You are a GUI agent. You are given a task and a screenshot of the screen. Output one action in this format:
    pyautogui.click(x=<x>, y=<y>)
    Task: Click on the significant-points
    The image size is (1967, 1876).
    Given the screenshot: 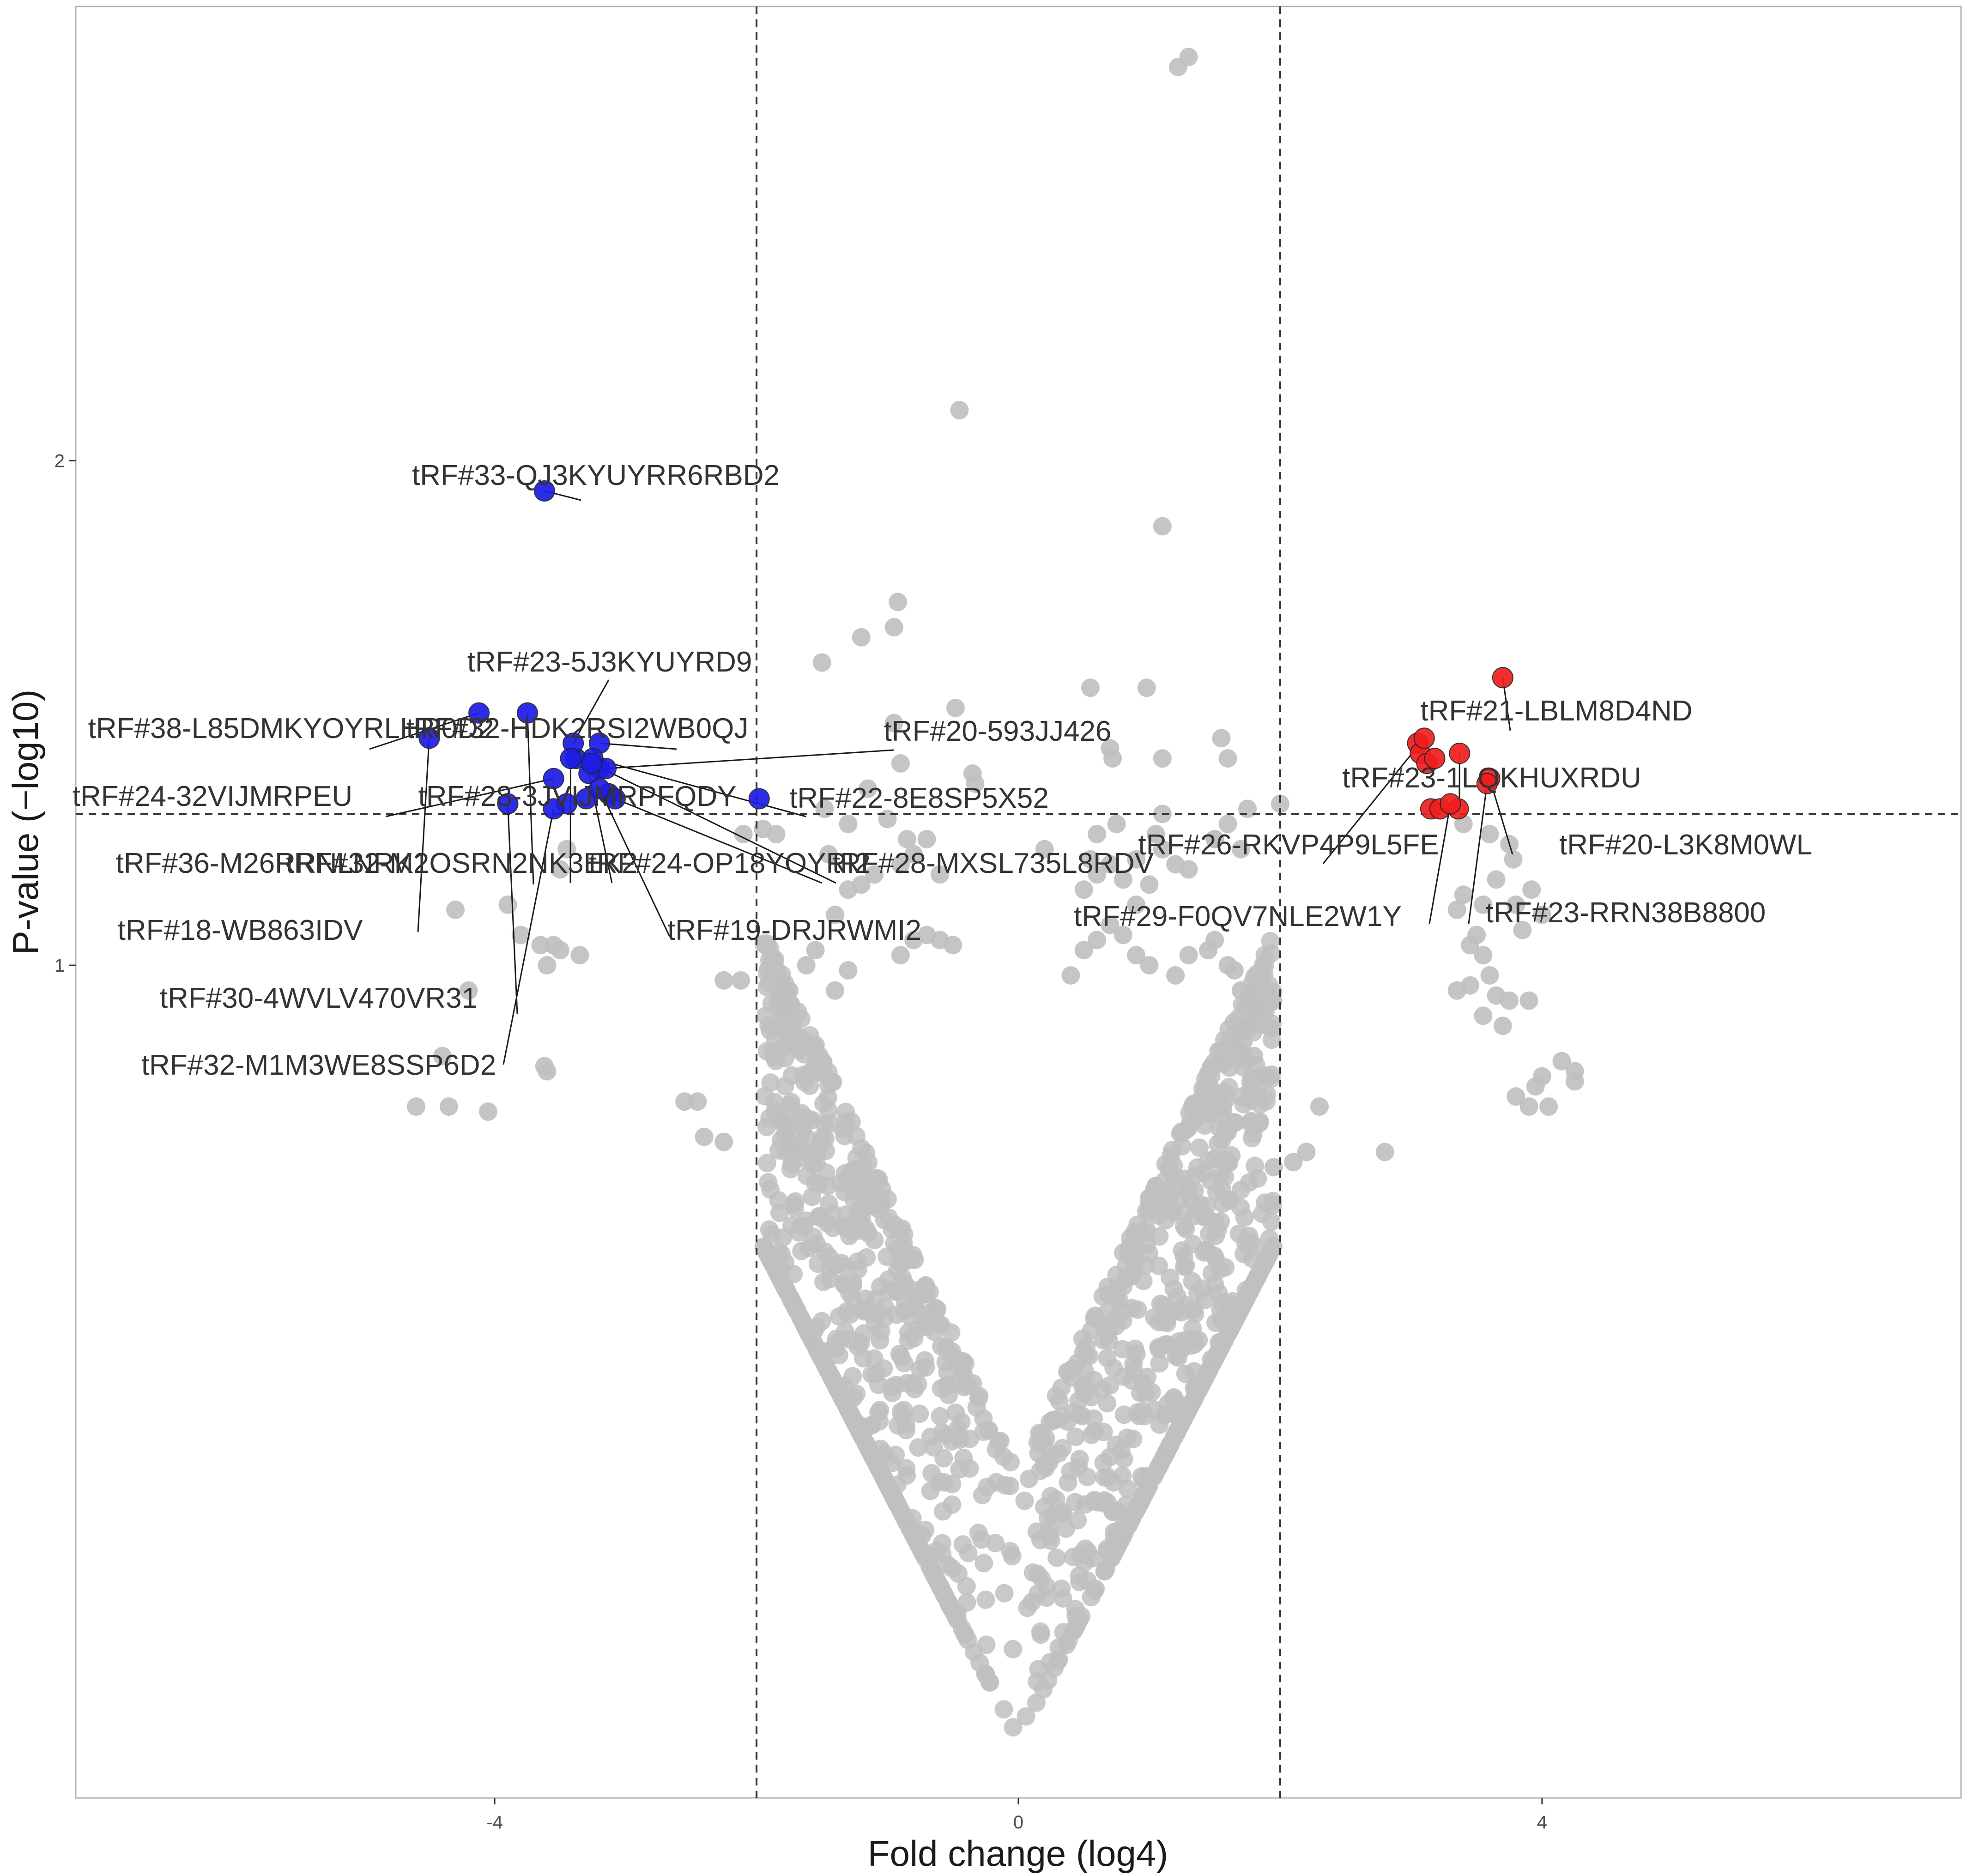 What is the action you would take?
    pyautogui.click(x=965, y=650)
    